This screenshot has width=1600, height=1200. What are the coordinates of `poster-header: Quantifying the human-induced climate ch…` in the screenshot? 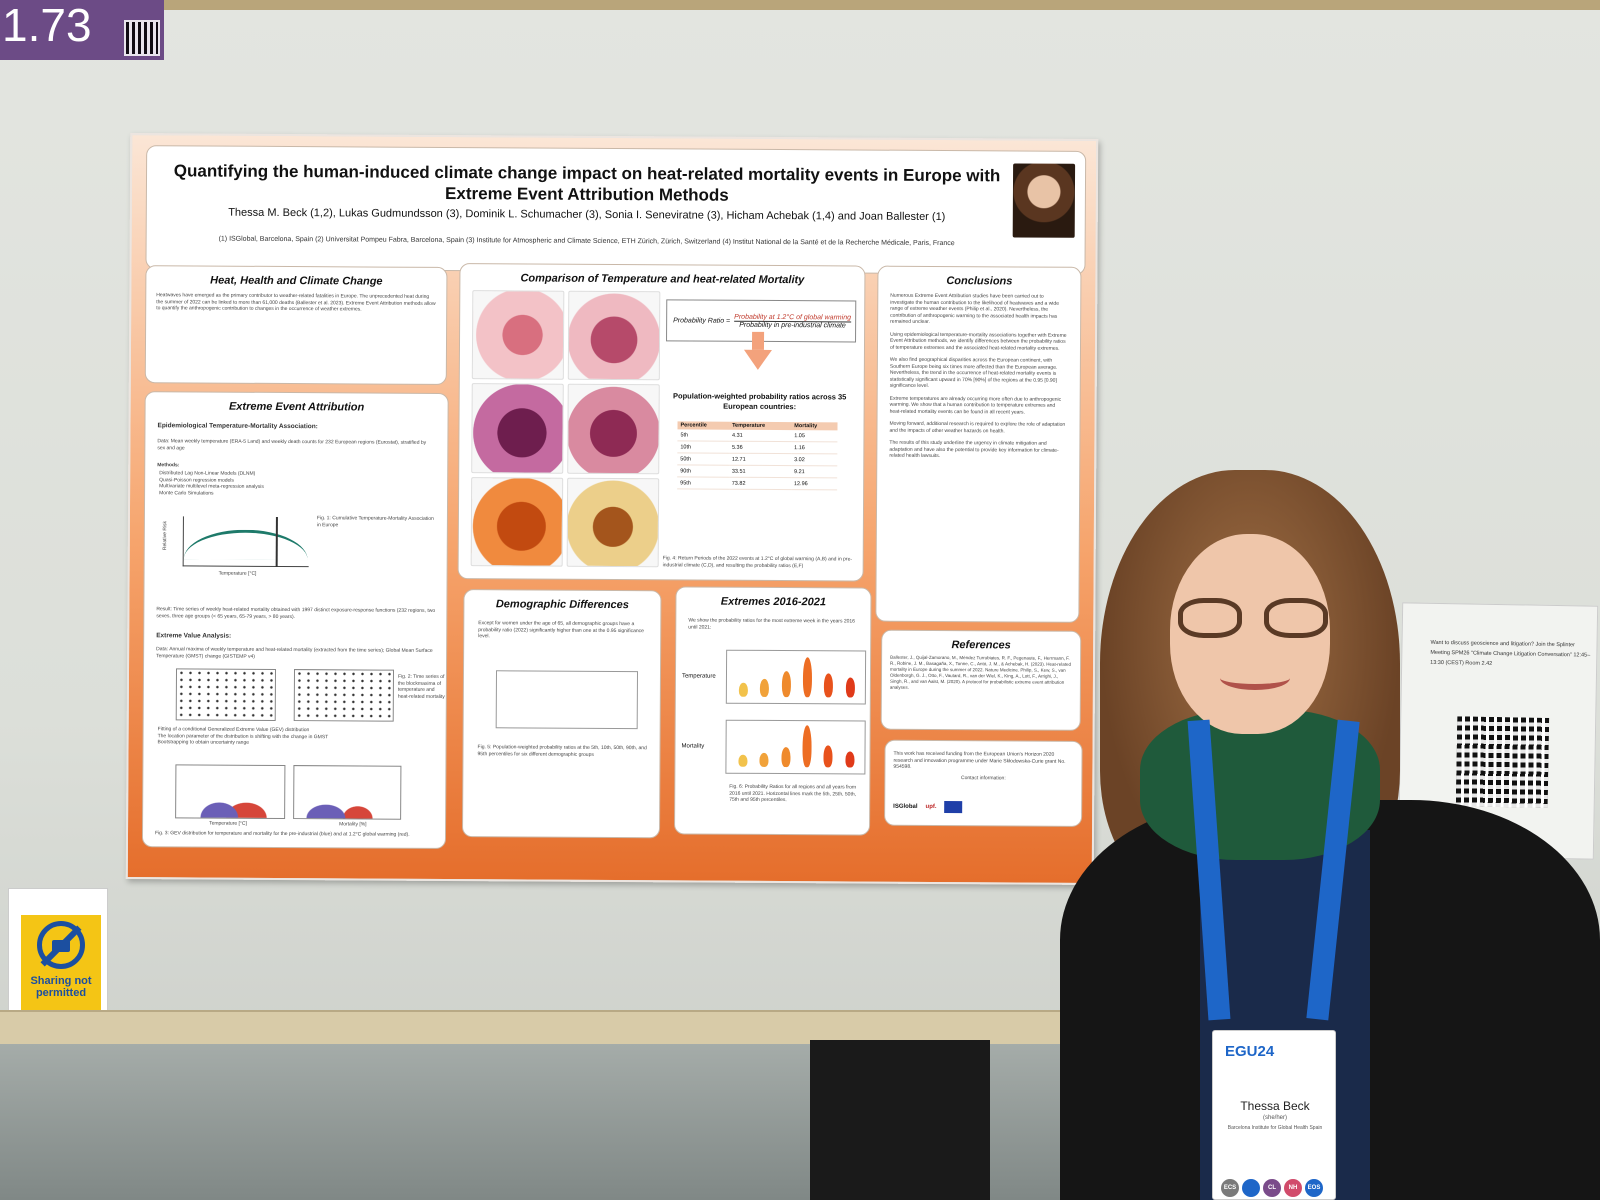 It's located at (616, 210).